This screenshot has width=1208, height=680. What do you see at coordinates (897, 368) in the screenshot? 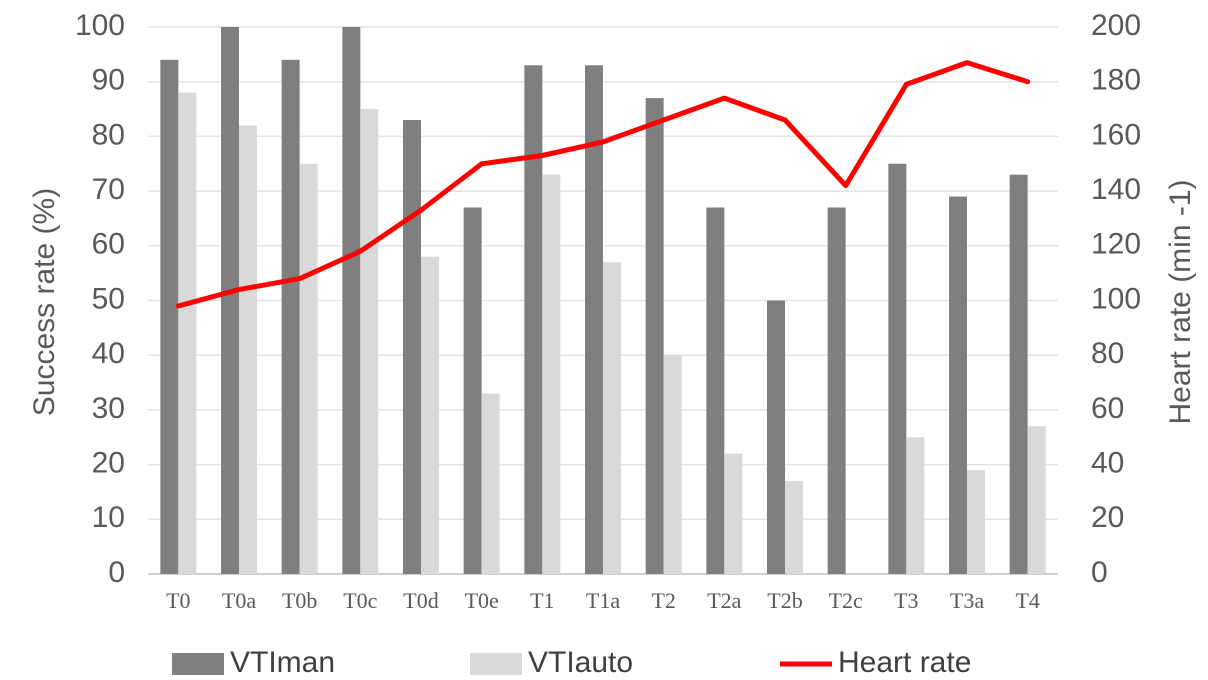
I see `vtiman-bar-T3` at bounding box center [897, 368].